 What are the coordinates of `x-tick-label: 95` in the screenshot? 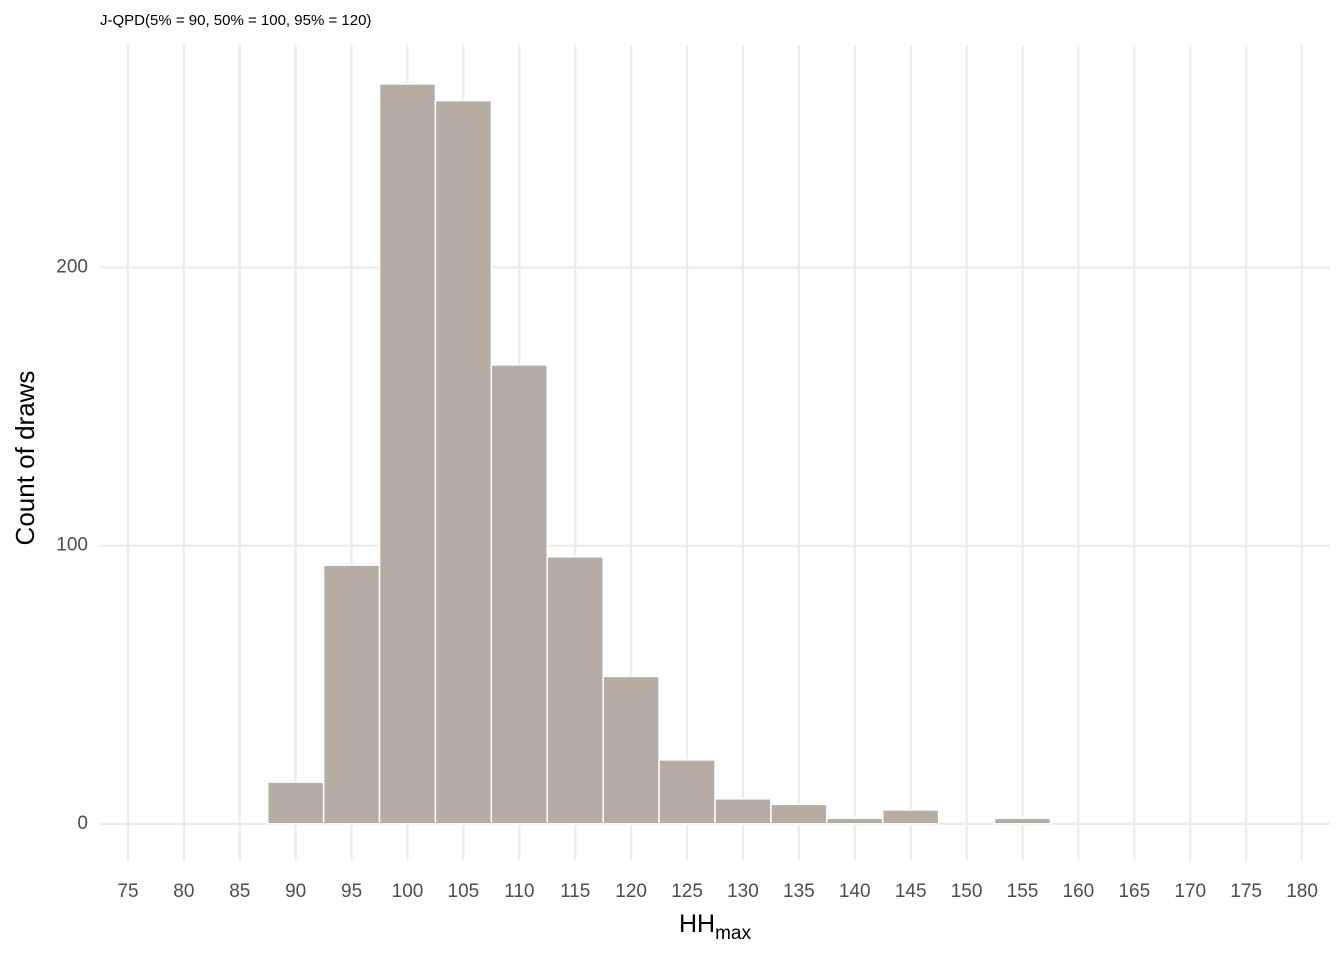 It's located at (351, 891).